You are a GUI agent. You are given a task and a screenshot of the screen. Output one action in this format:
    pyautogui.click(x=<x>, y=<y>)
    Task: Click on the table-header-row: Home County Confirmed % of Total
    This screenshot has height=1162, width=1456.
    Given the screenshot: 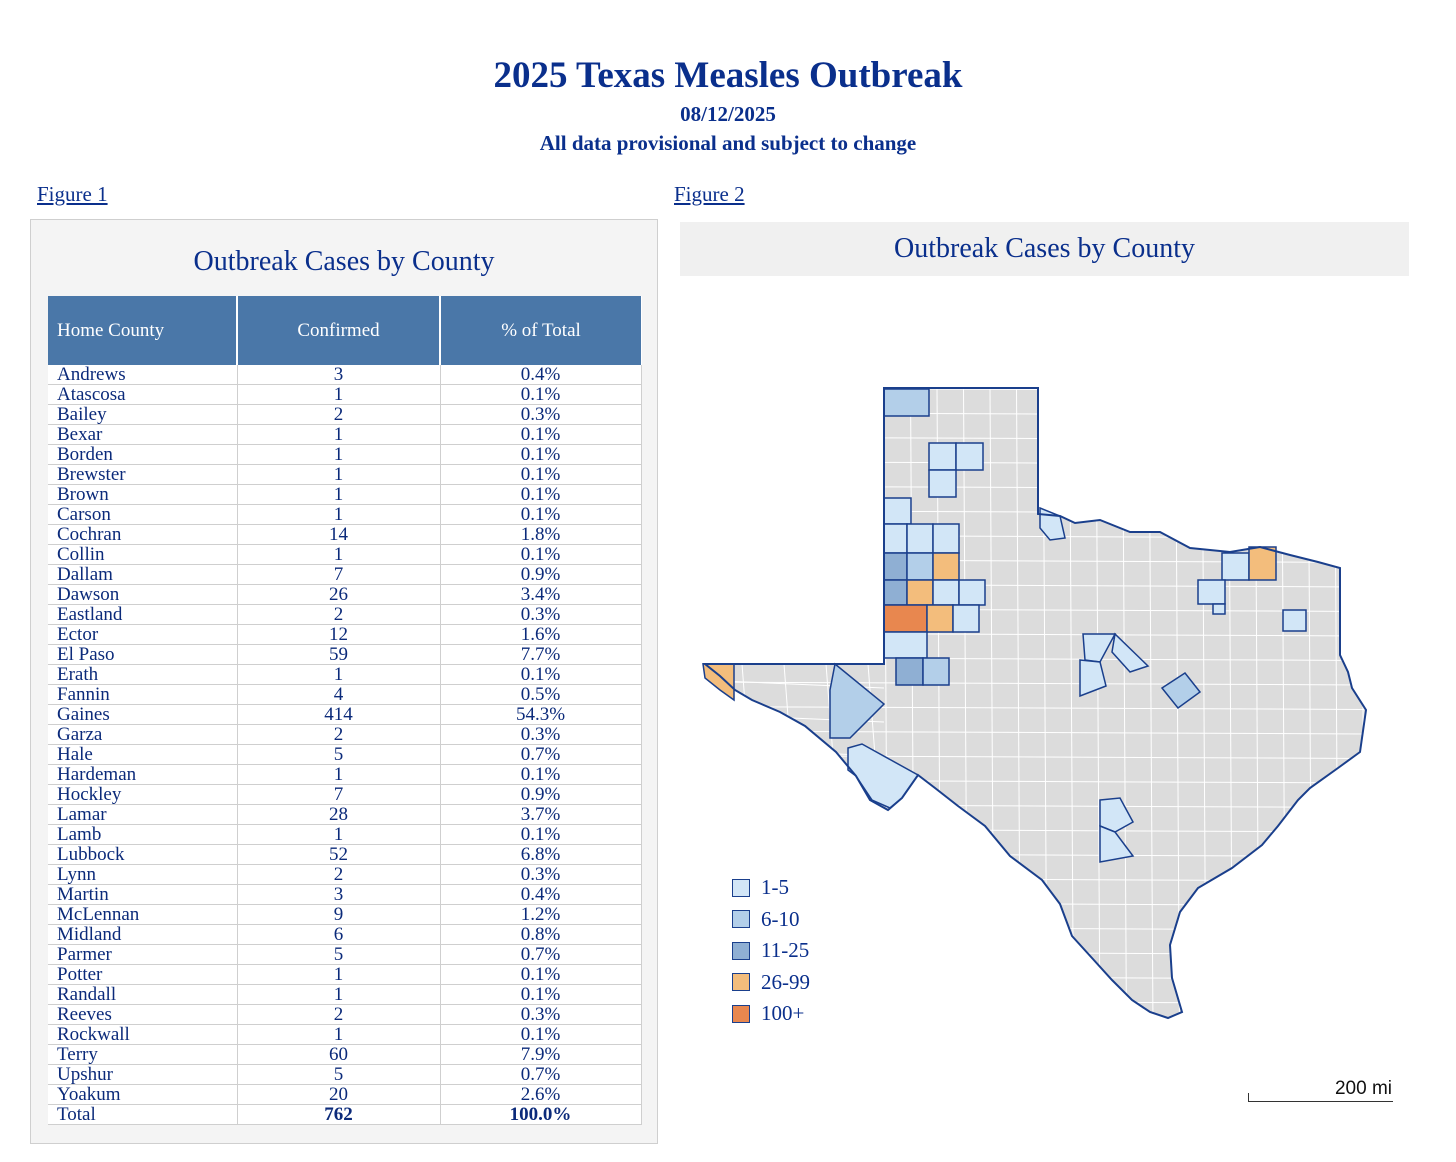 What is the action you would take?
    pyautogui.click(x=344, y=330)
    